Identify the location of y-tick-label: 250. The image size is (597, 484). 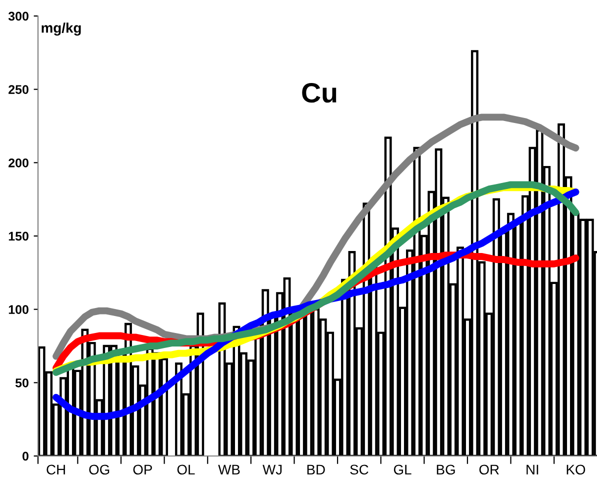
(18, 89).